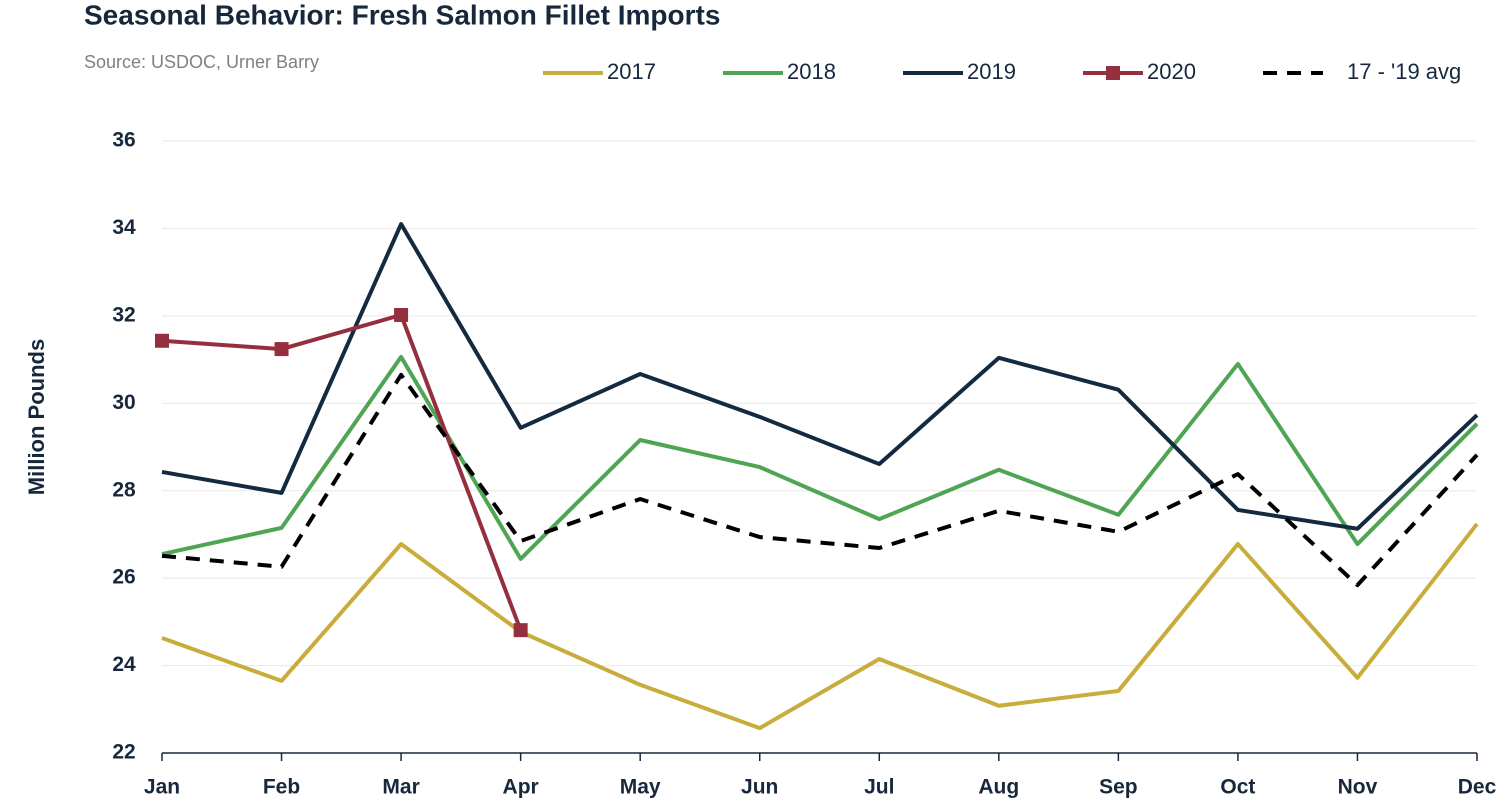 Image resolution: width=1510 pixels, height=812 pixels. What do you see at coordinates (201, 62) in the screenshot?
I see `chart-subtitle: Source: USDOC, Urner Barry` at bounding box center [201, 62].